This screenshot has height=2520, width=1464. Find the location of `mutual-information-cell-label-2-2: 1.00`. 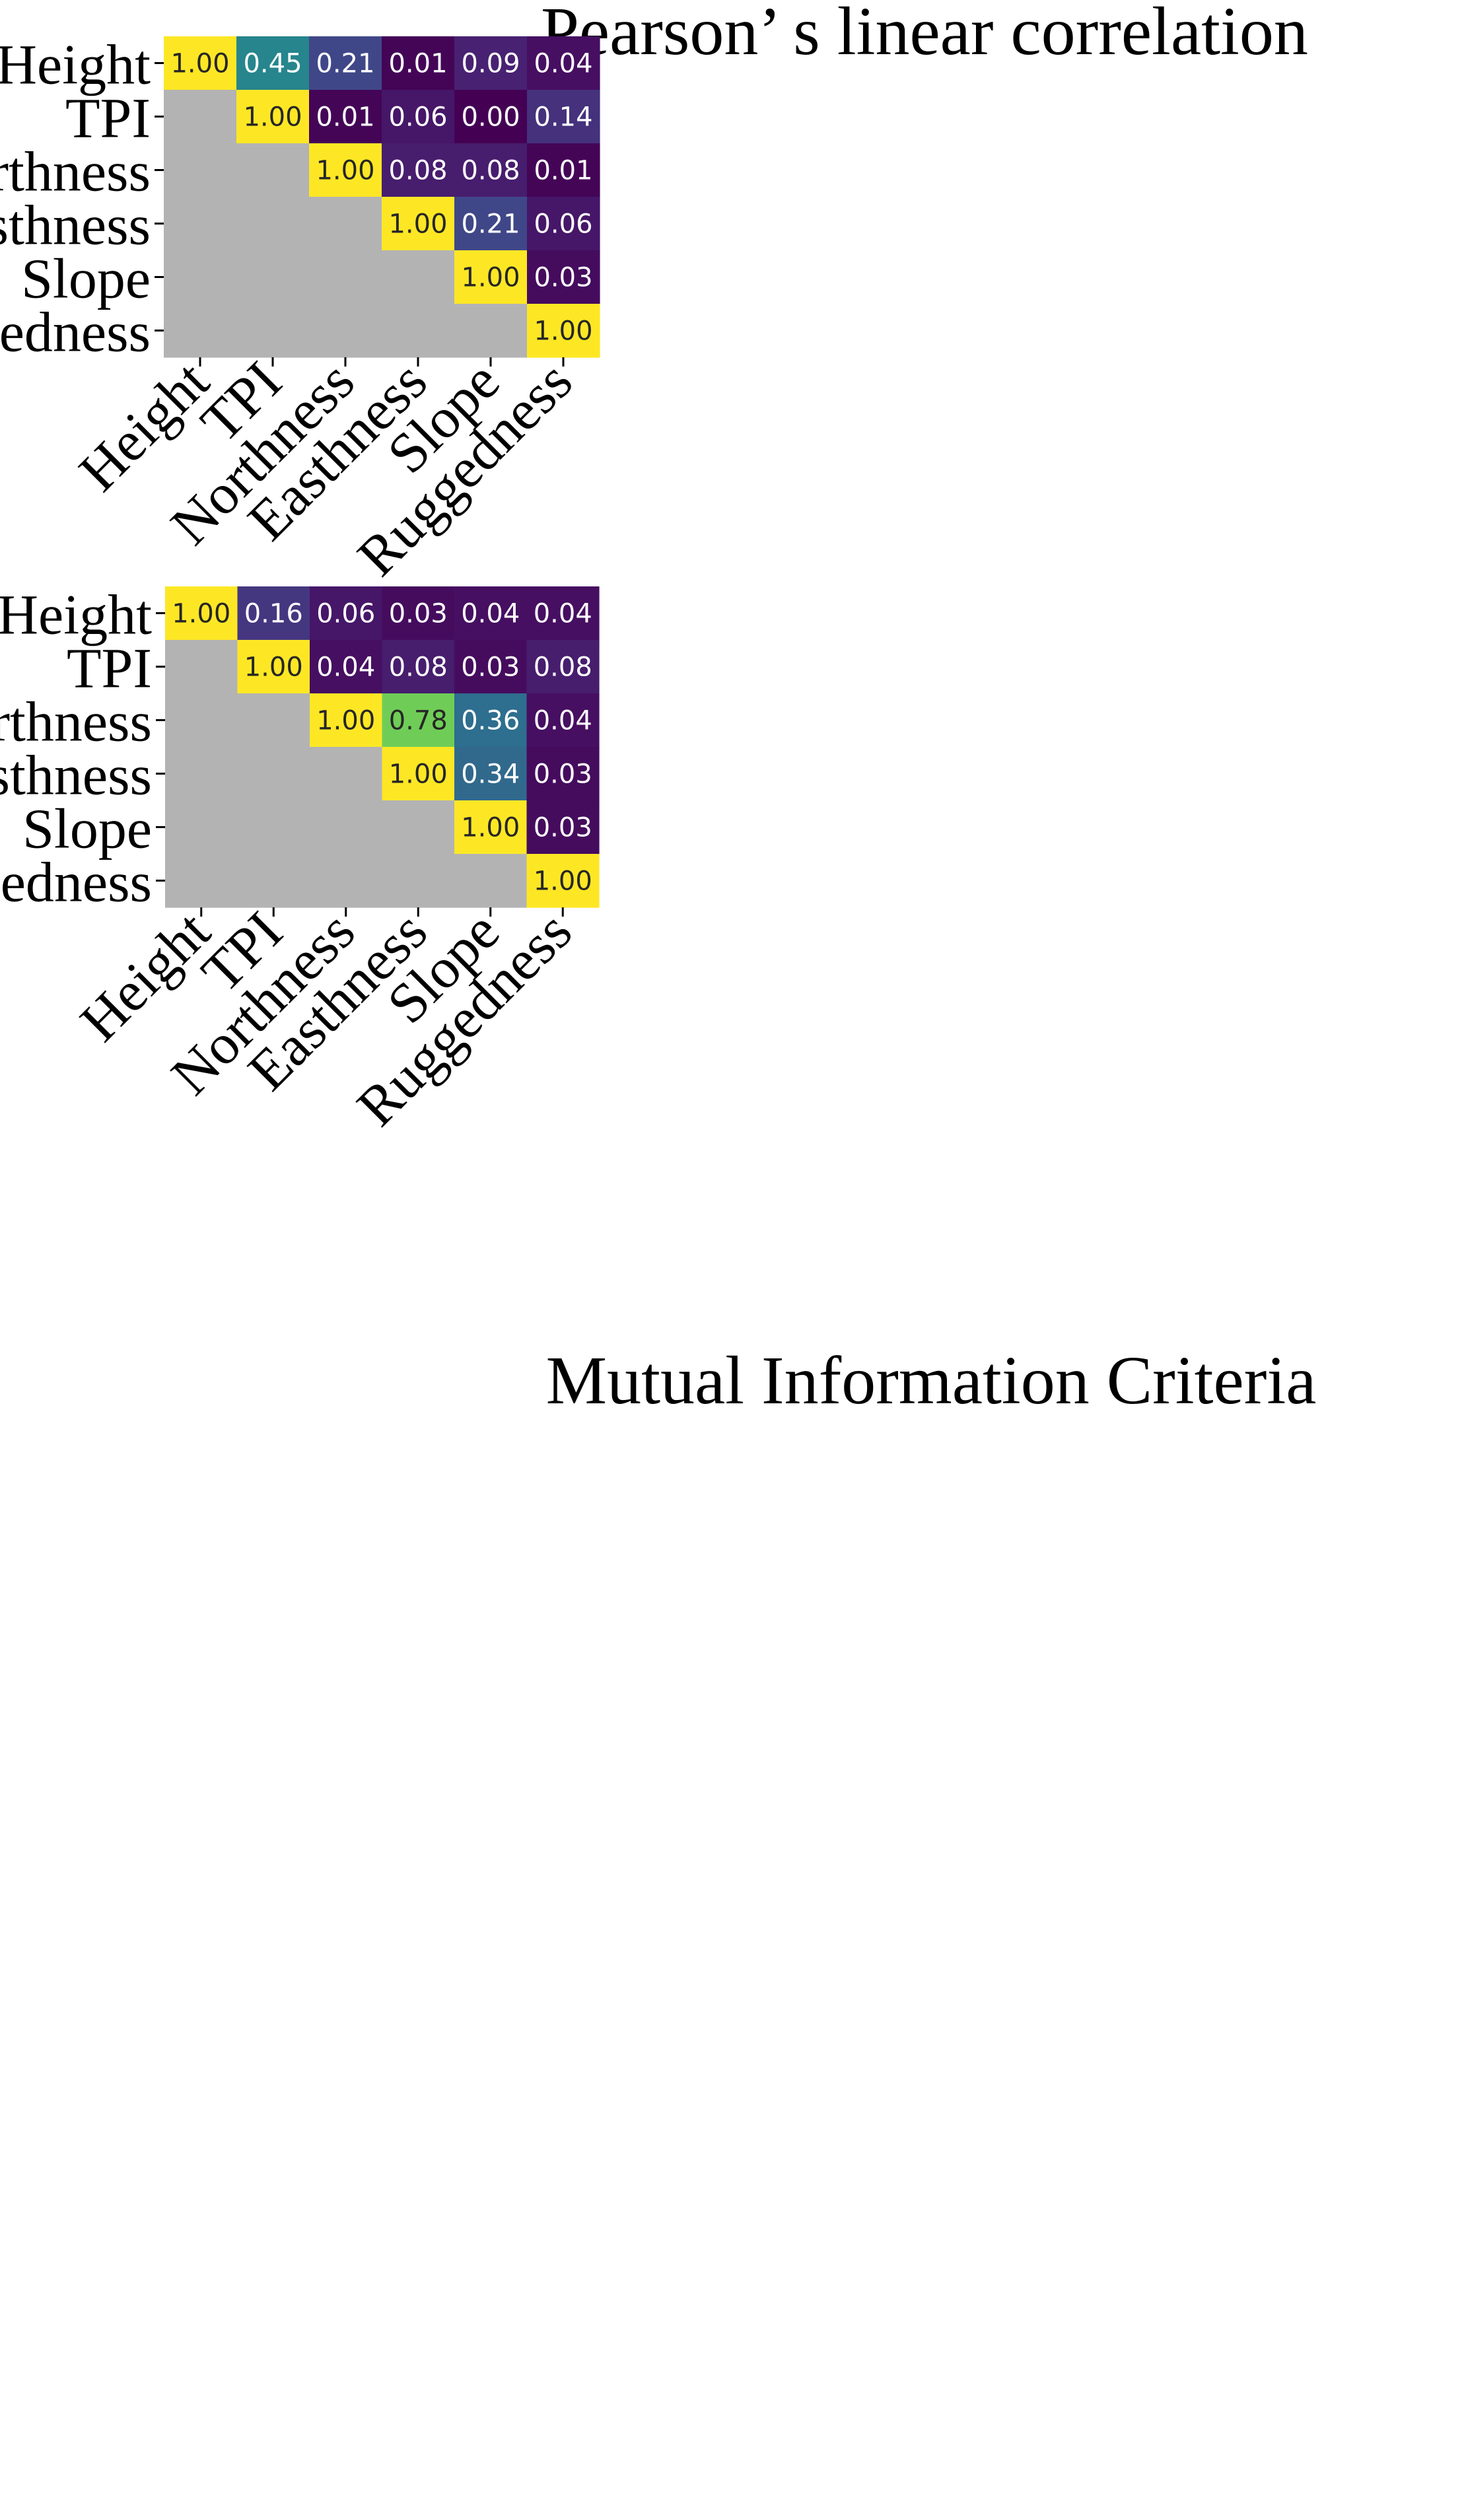

mutual-information-cell-label-2-2: 1.00 is located at coordinates (345, 721).